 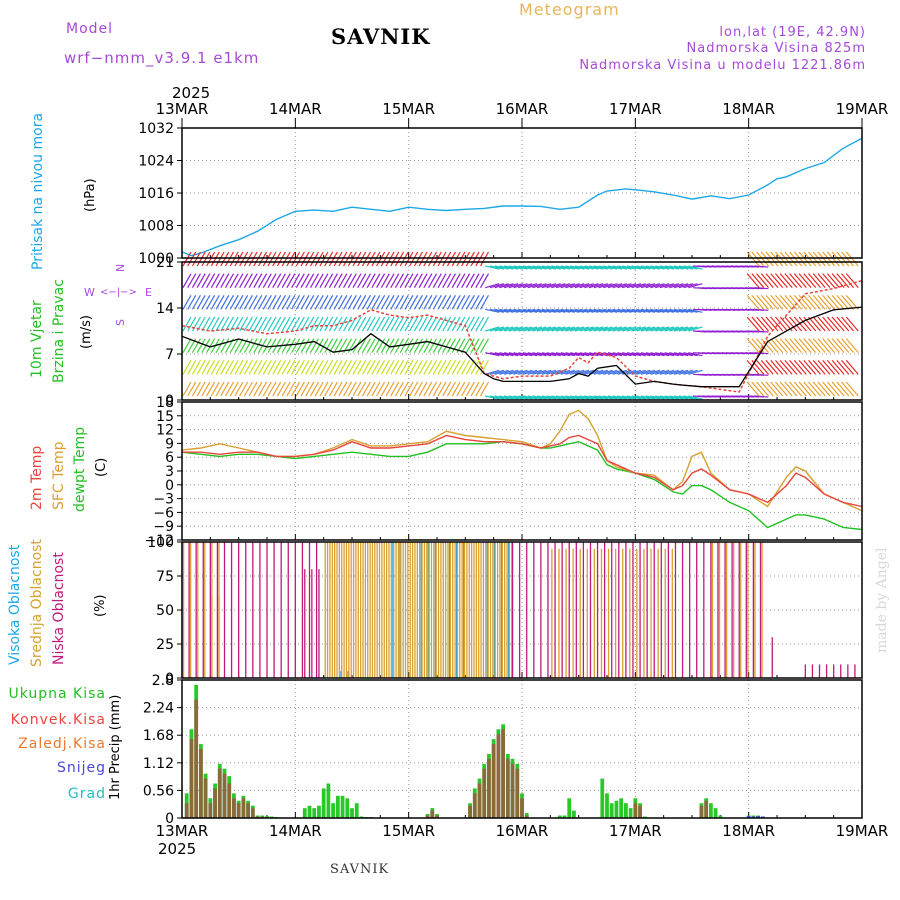 I want to click on precip-ytick-label: 1.68, so click(x=158, y=736).